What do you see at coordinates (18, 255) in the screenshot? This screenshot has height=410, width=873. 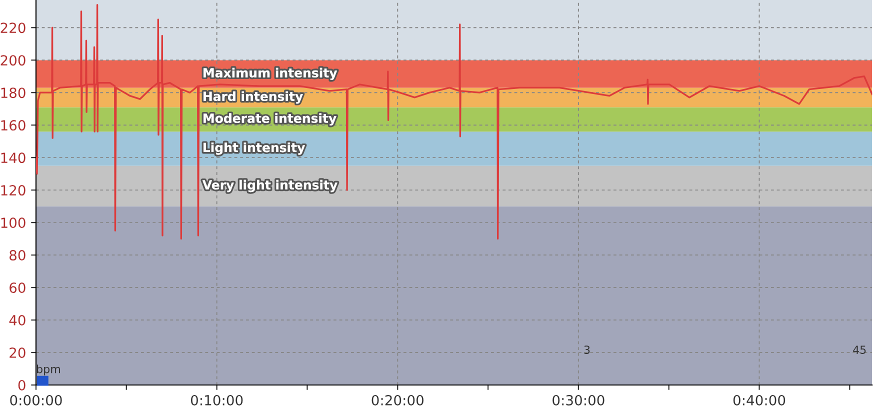 I see `y-tick-label: 80` at bounding box center [18, 255].